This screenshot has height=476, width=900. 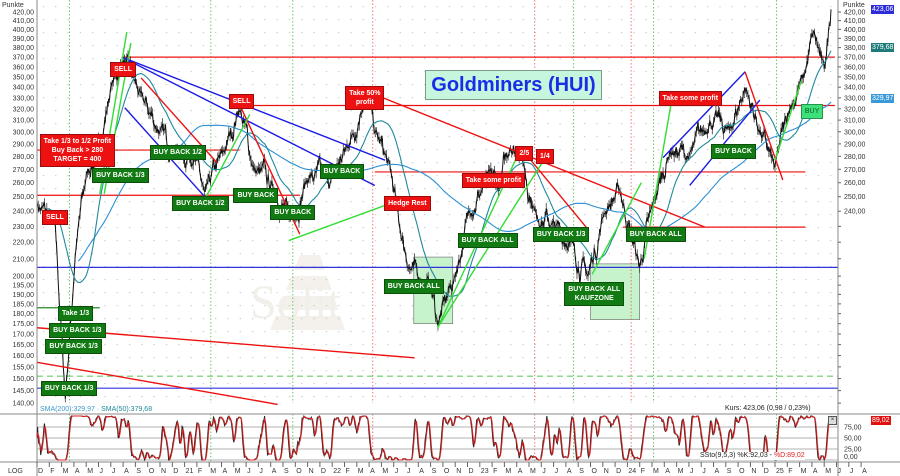 I want to click on y-tick-right: 270,00, so click(x=855, y=170).